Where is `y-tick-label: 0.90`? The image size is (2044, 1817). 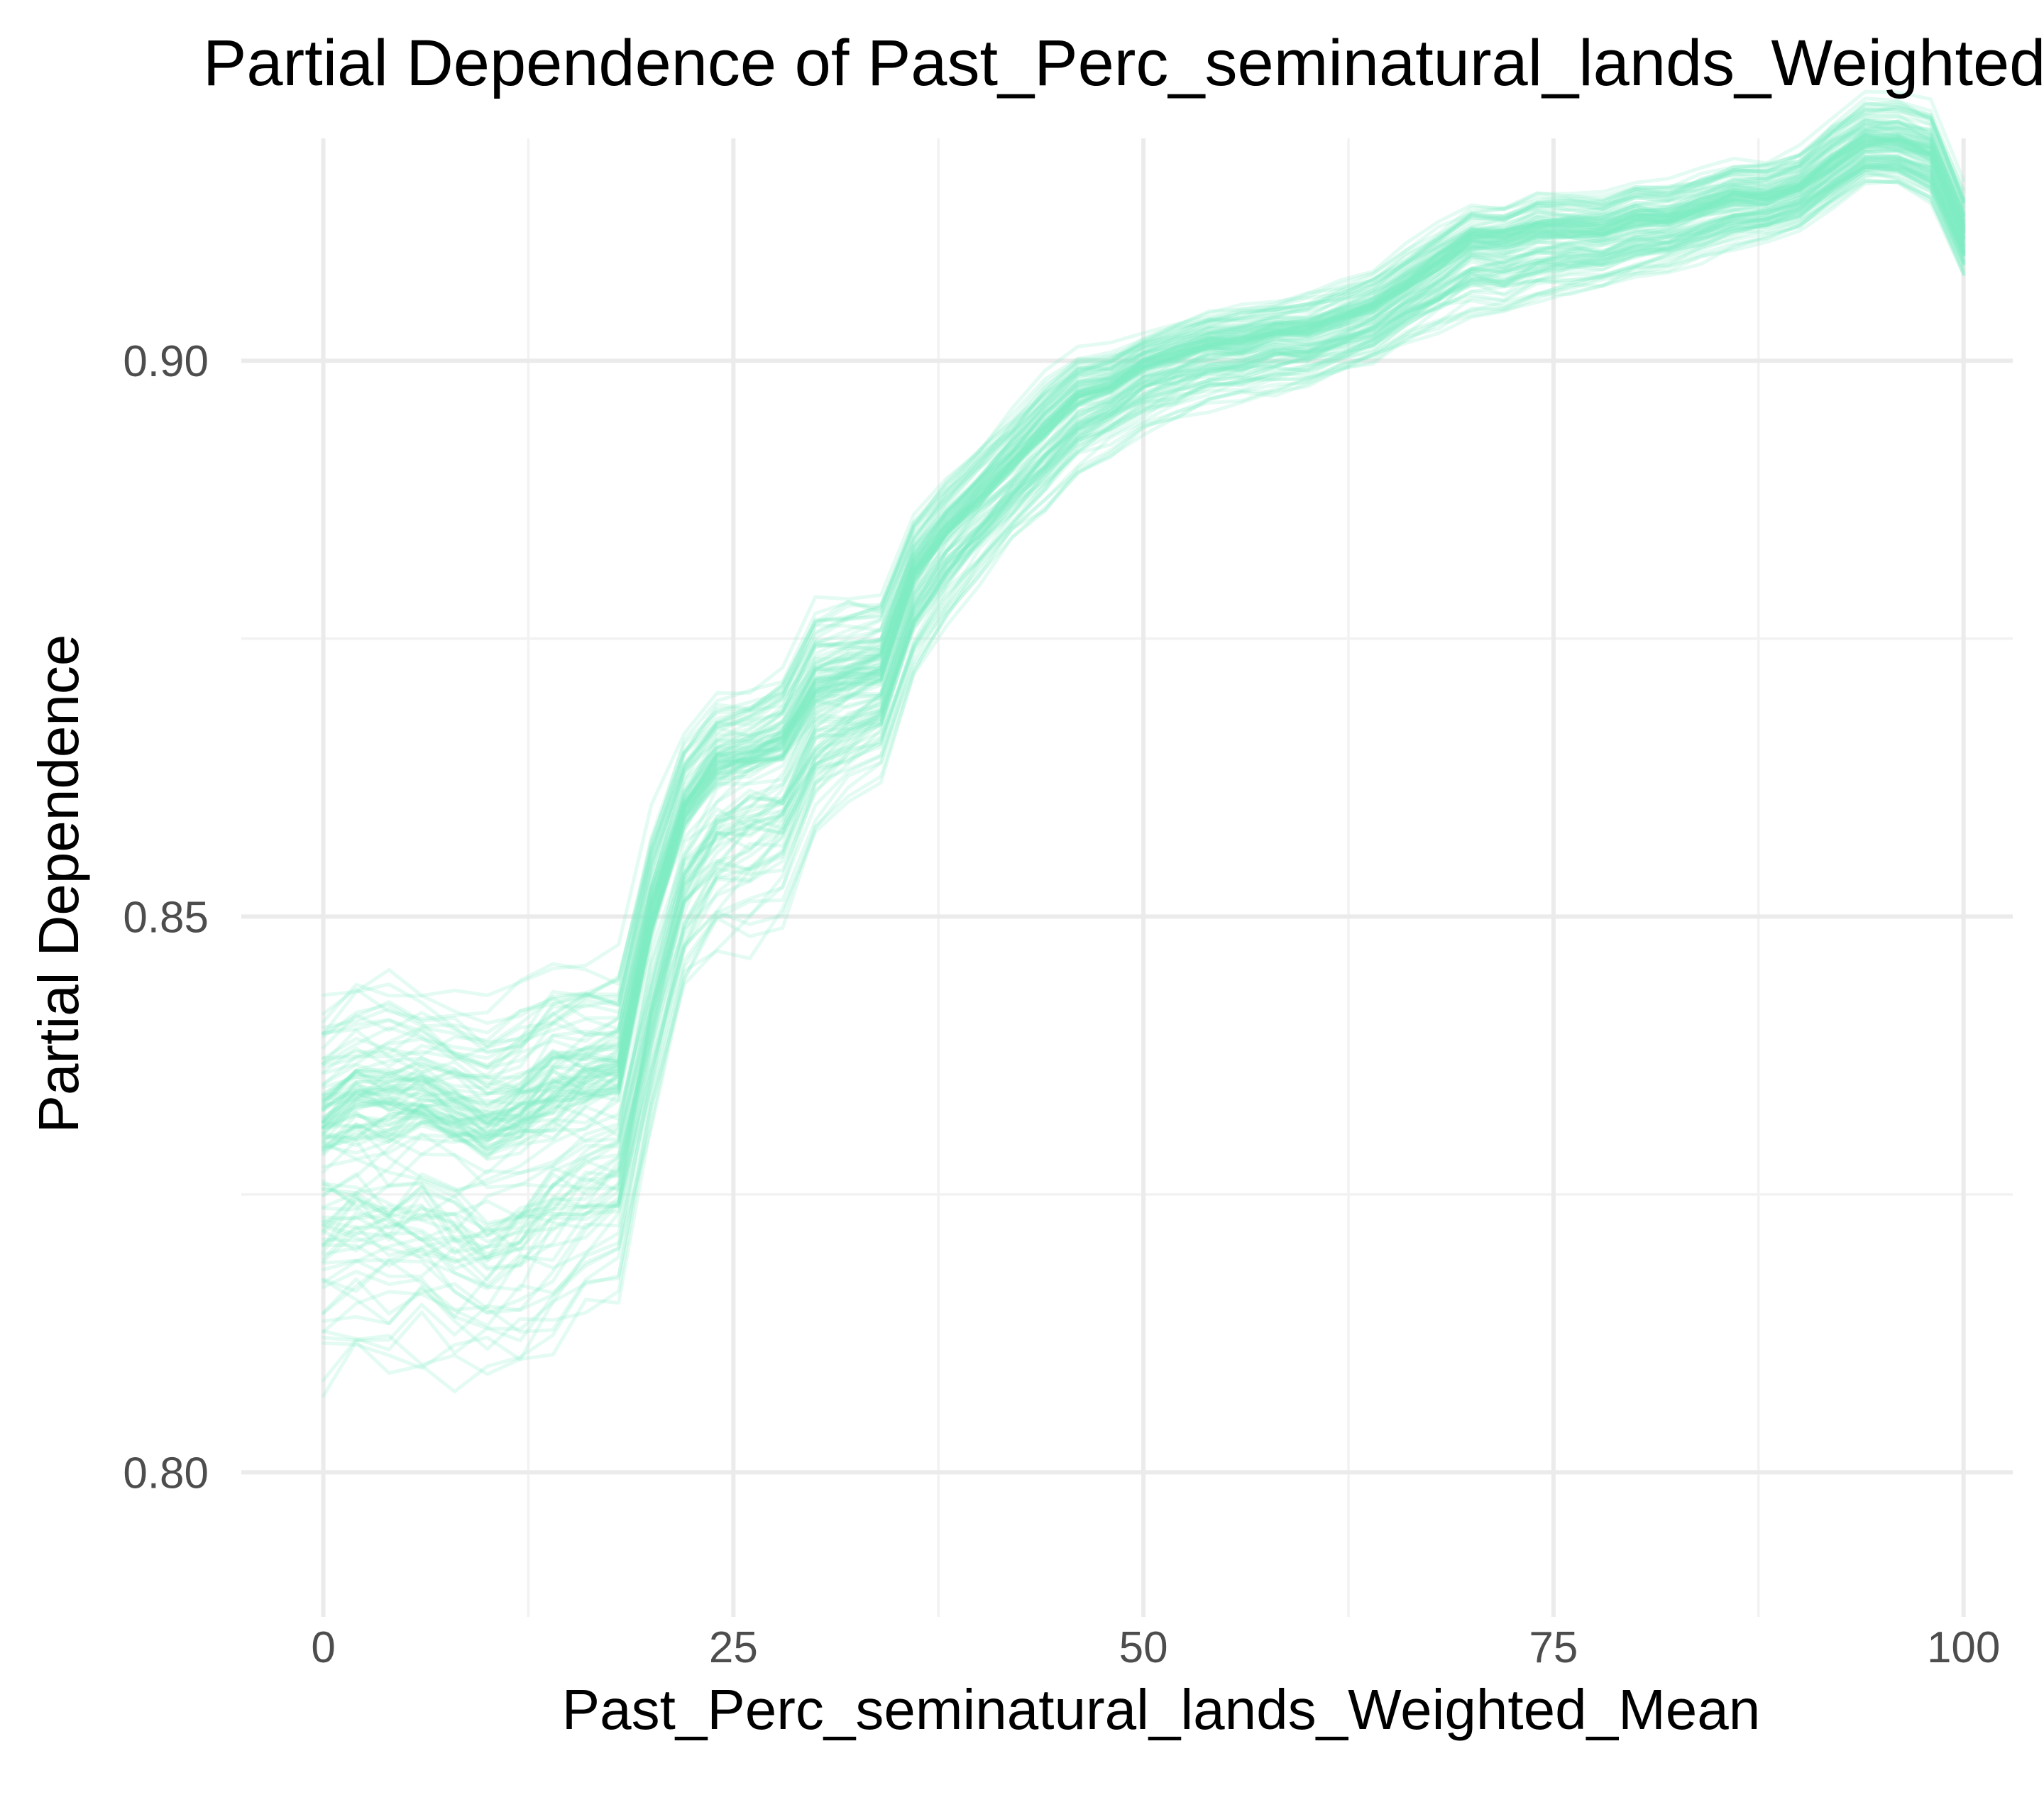 y-tick-label: 0.90 is located at coordinates (166, 361).